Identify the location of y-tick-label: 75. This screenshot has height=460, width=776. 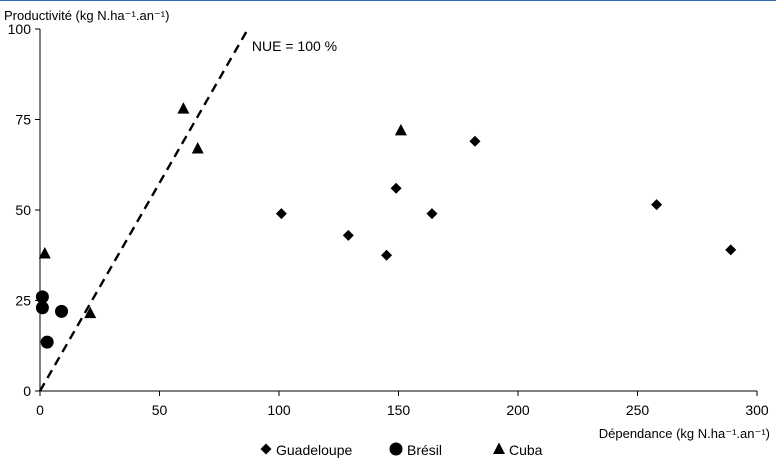
(23, 120).